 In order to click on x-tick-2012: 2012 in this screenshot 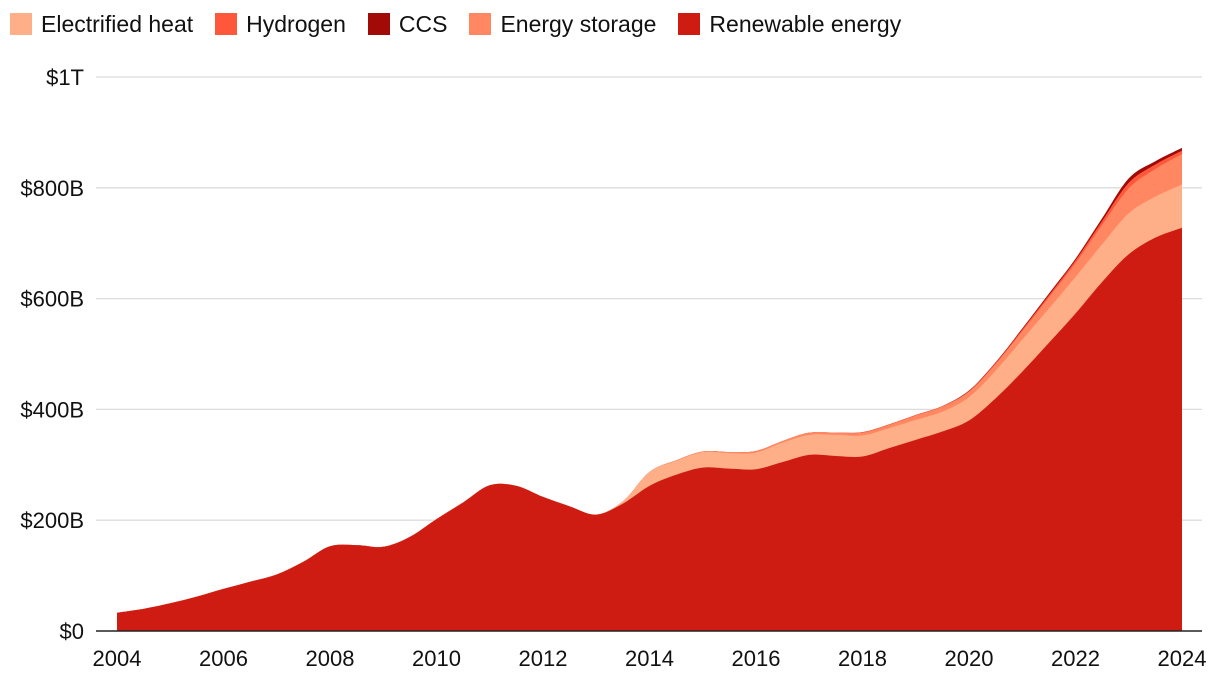, I will do `click(543, 658)`.